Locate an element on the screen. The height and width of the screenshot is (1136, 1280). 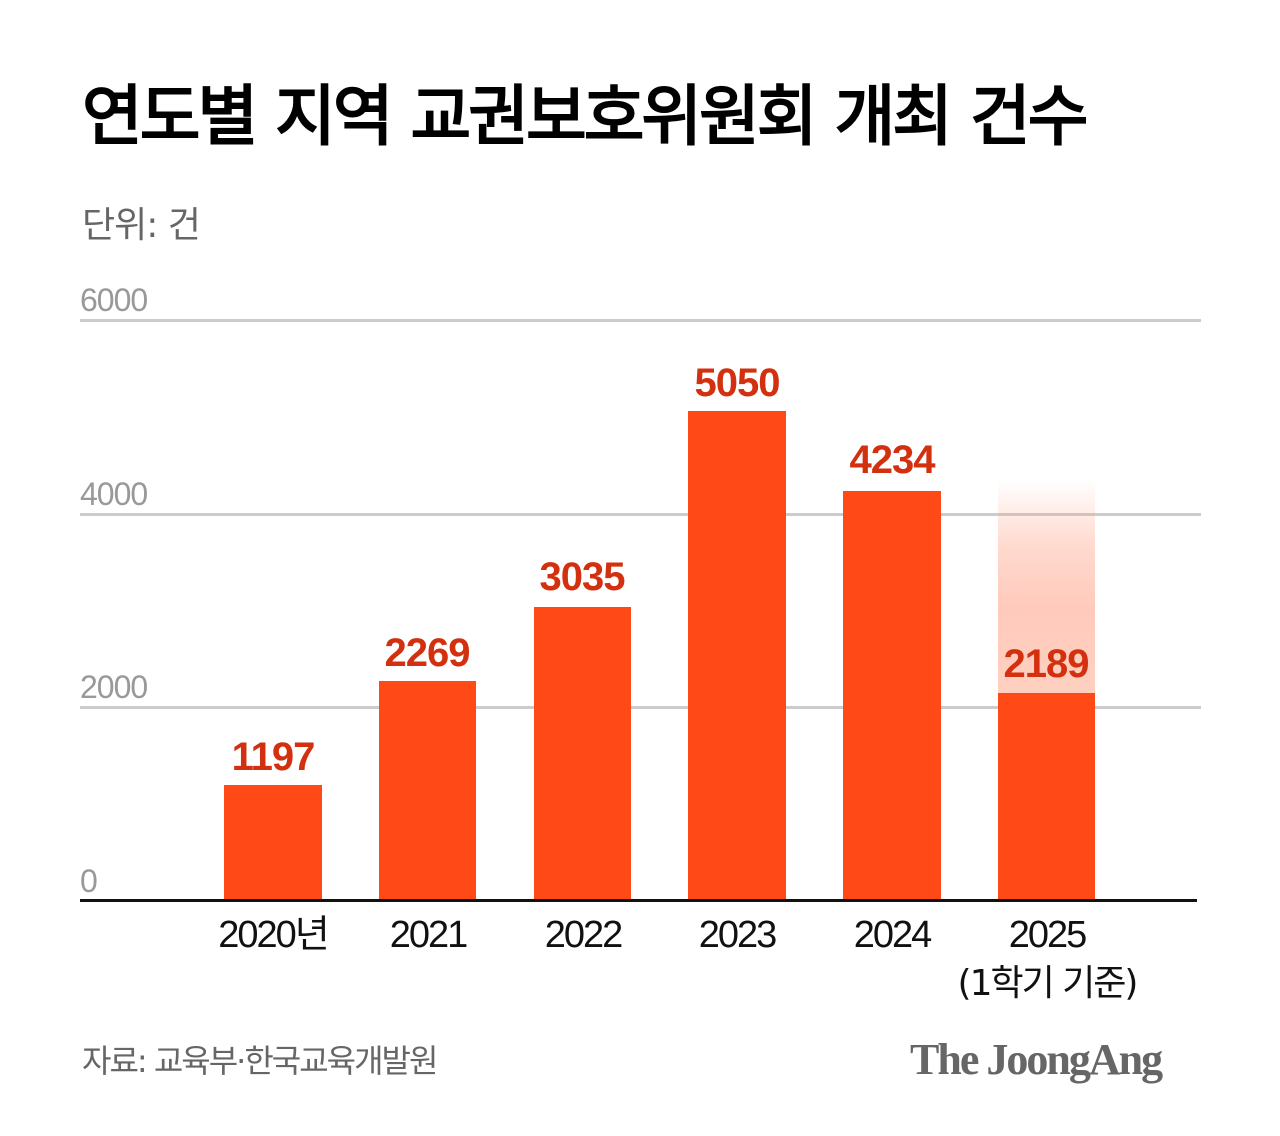
chart-title: 연도별 지역 교권보호위원회 개최 건수 is located at coordinates (585, 116).